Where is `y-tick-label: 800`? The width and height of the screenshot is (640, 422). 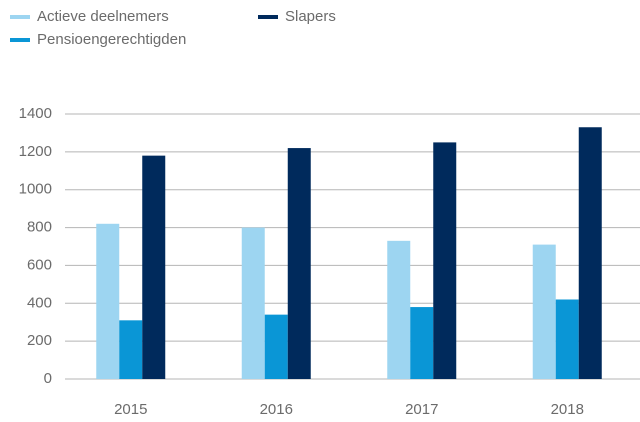
y-tick-label: 800 is located at coordinates (39, 227).